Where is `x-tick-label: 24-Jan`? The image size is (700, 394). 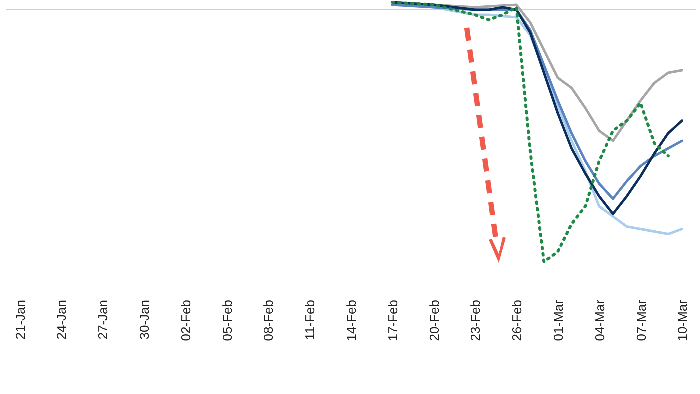
x-tick-label: 24-Jan is located at coordinates (62, 320).